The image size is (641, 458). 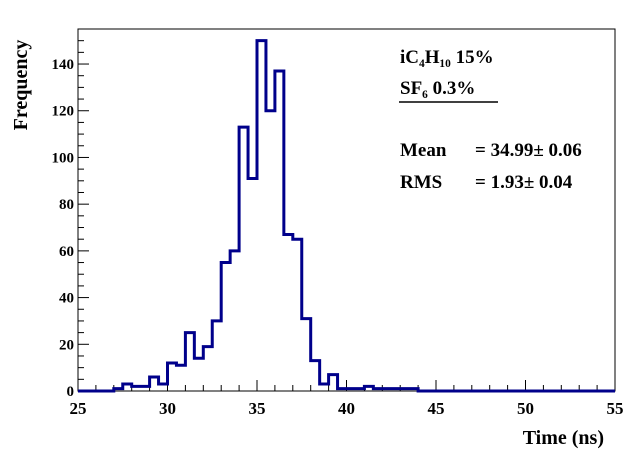 I want to click on legend-gas-line1: iC₄H₁₀ 15%, so click(x=447, y=57).